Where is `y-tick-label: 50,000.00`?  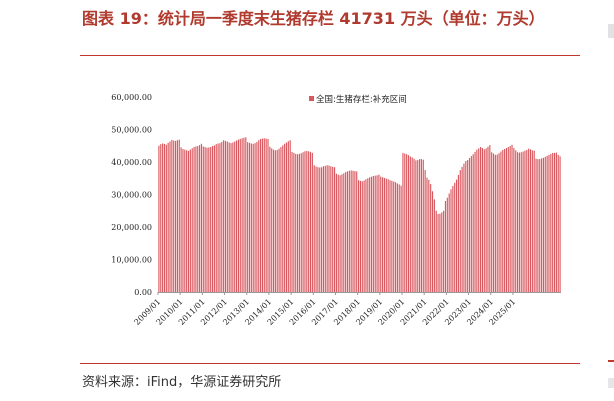 y-tick-label: 50,000.00 is located at coordinates (131, 130).